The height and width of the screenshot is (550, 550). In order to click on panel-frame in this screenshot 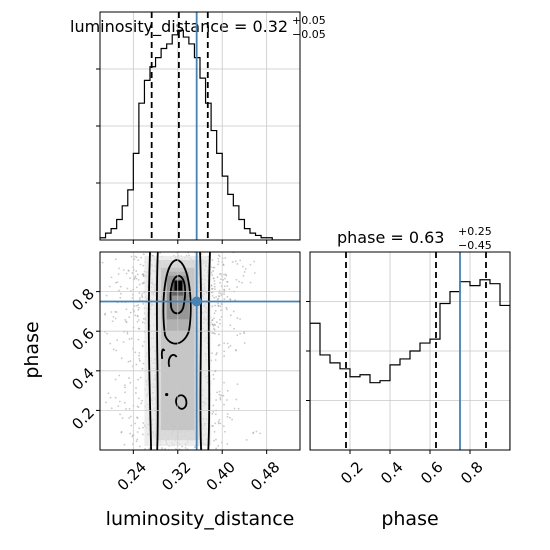, I will do `click(200, 351)`.